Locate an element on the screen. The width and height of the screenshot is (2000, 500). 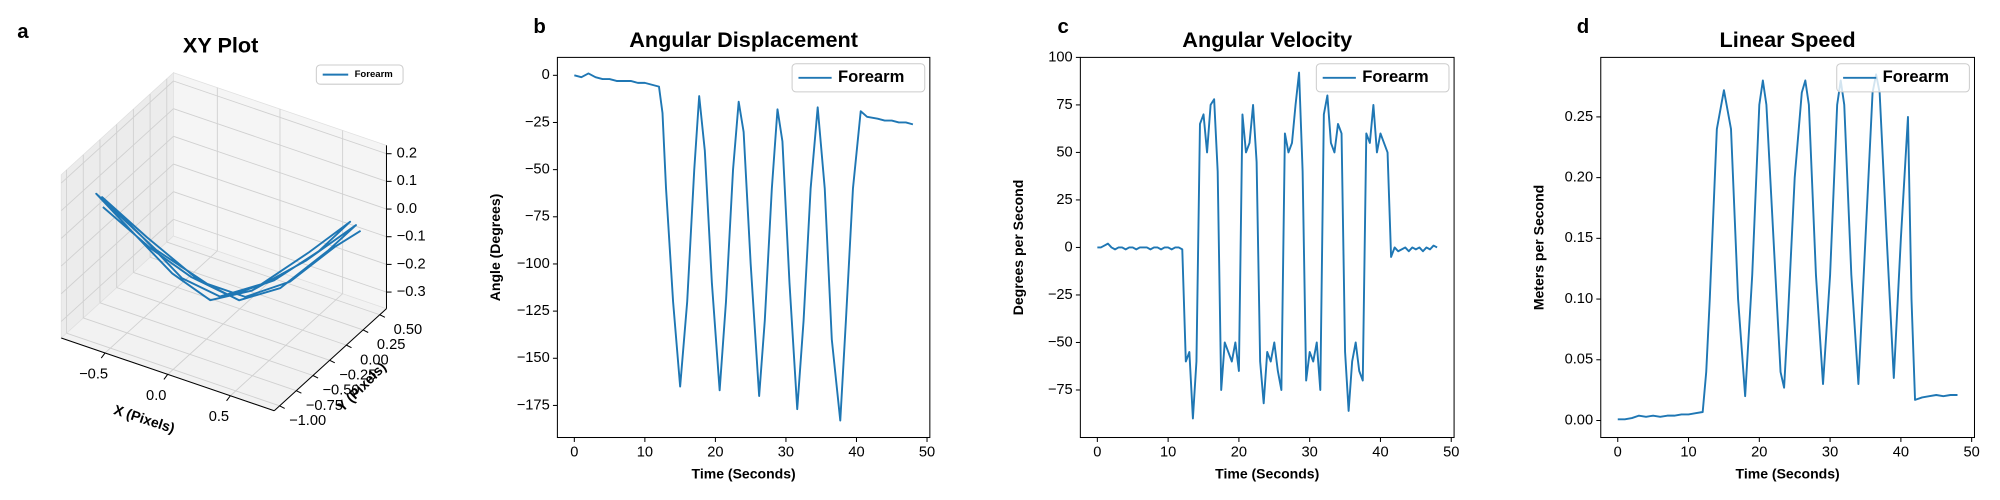
y-tick-label: 0.20 is located at coordinates (1579, 177).